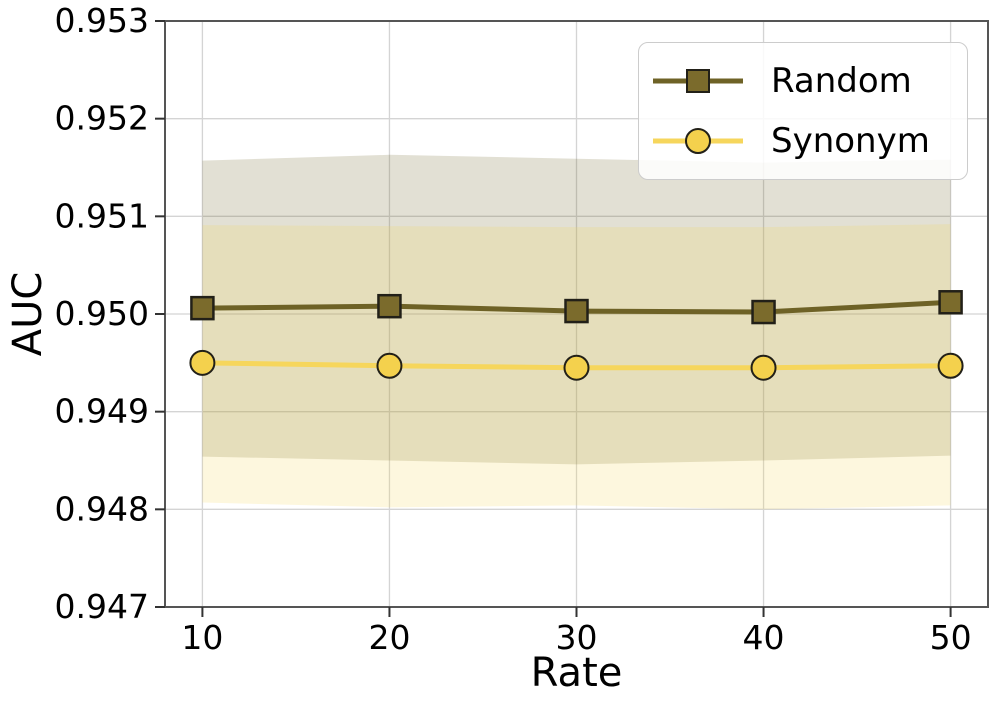 This screenshot has width=997, height=708. Describe the element at coordinates (764, 637) in the screenshot. I see `x-tick-label: 40` at that location.